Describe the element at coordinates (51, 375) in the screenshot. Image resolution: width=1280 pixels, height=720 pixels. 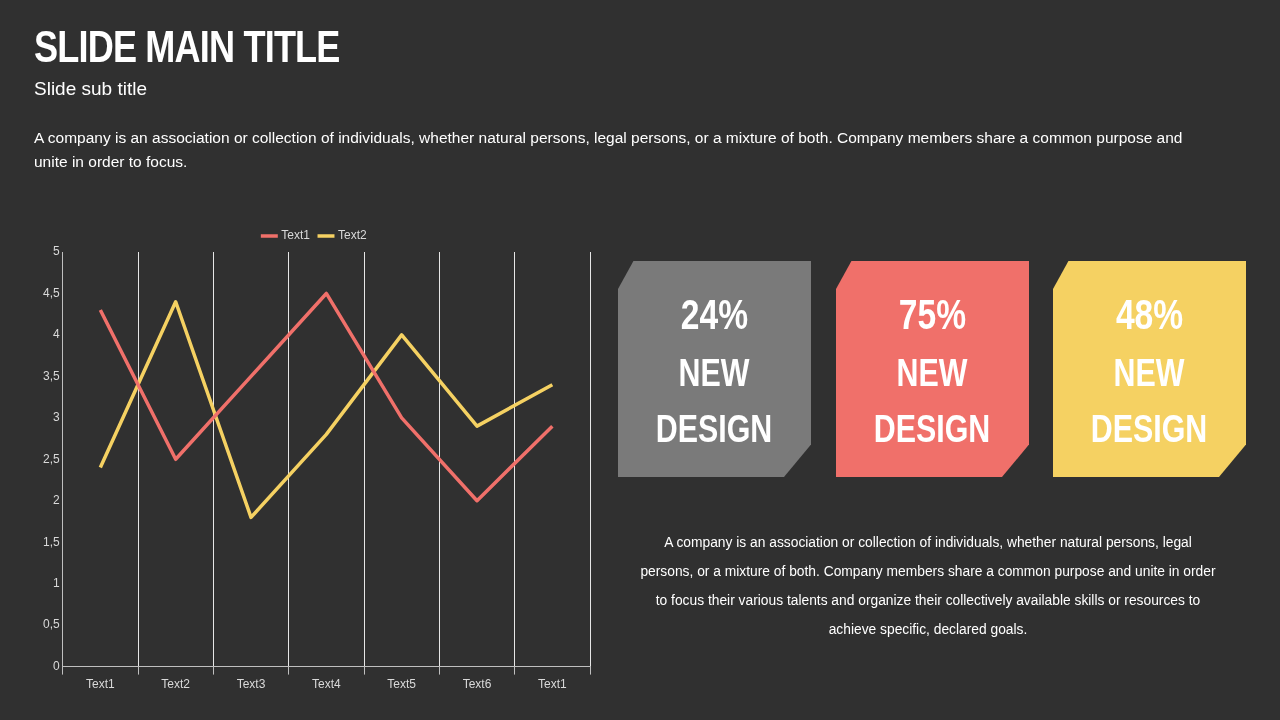
I see `y-tick-label: 3,5` at that location.